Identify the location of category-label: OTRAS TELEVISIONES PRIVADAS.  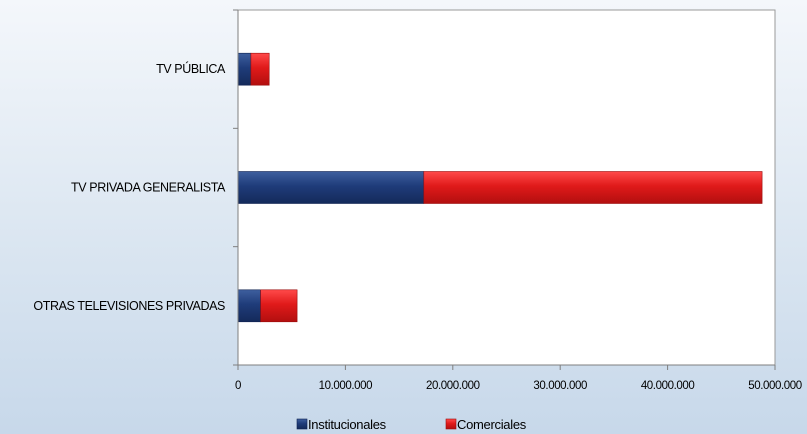
(129, 306).